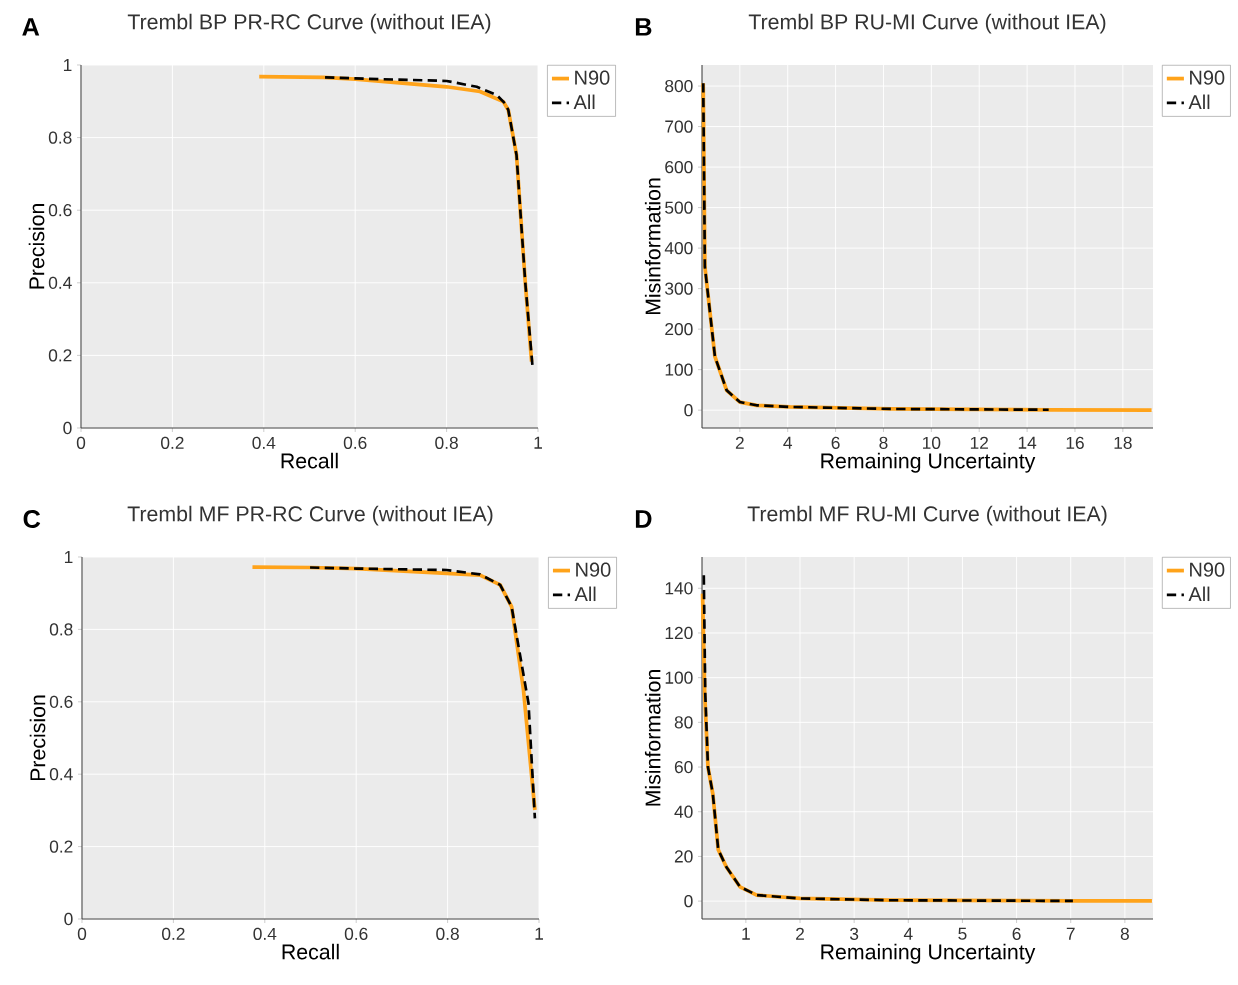 Image resolution: width=1238 pixels, height=985 pixels. I want to click on y-tick-label: 400, so click(678, 248).